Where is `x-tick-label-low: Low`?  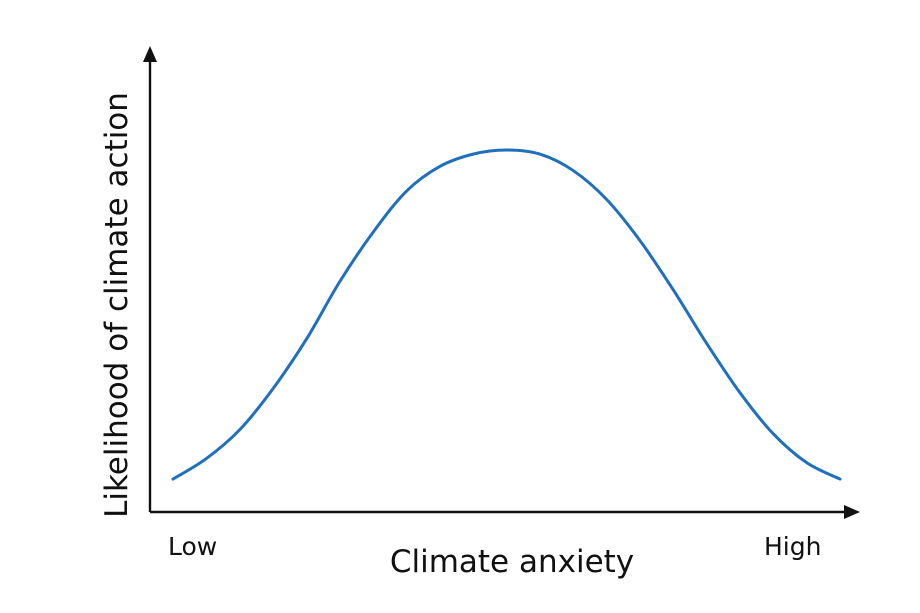
x-tick-label-low: Low is located at coordinates (192, 546).